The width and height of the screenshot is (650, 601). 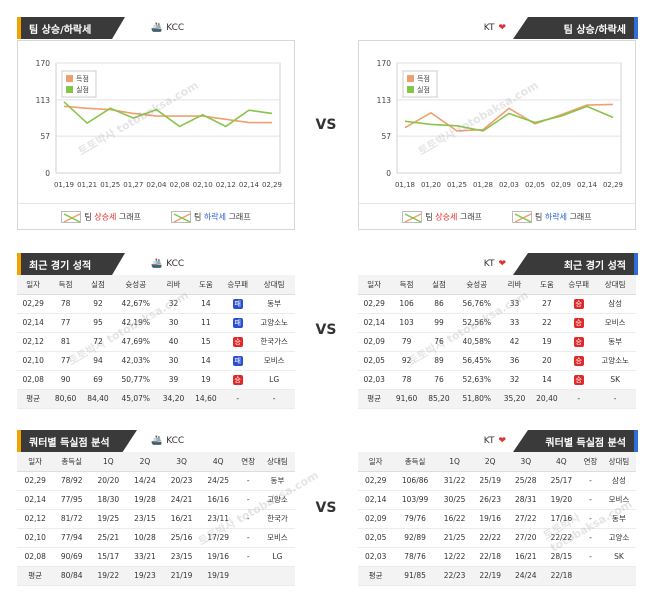 I want to click on x-tick-label: 02,12, so click(x=226, y=185).